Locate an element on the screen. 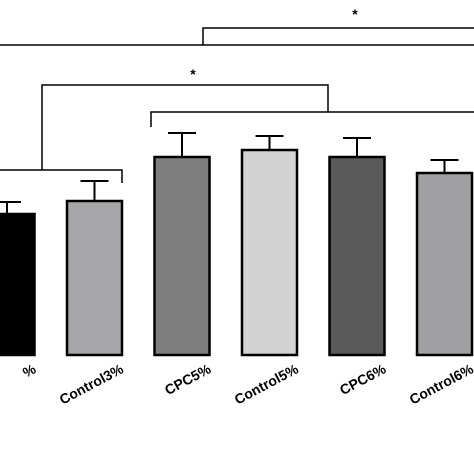 The height and width of the screenshot is (474, 474). x-tick-label: CPC6% is located at coordinates (363, 379).